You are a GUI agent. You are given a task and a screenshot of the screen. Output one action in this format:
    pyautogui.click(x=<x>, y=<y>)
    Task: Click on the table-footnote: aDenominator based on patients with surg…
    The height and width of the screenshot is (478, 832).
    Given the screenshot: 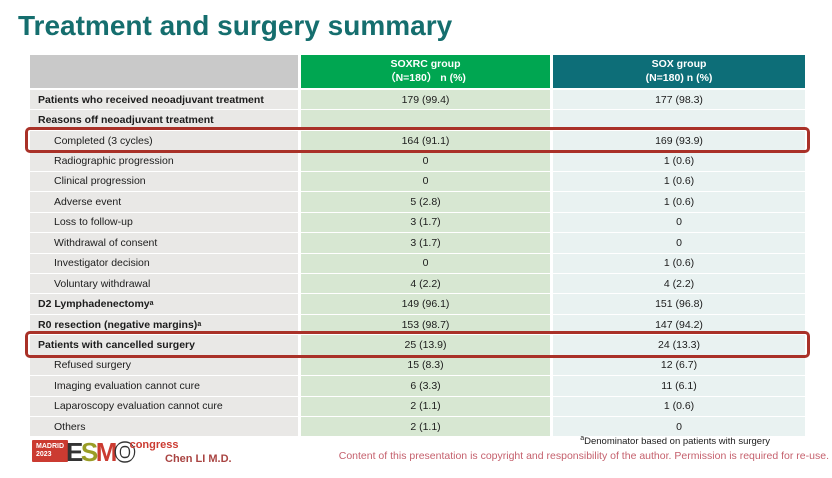 What is the action you would take?
    pyautogui.click(x=675, y=441)
    